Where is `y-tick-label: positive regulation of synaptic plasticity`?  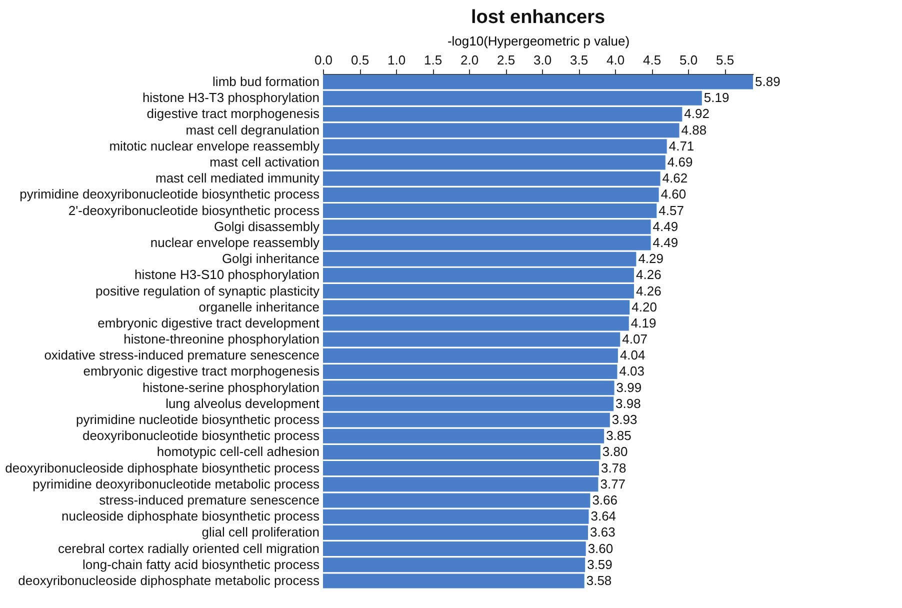
y-tick-label: positive regulation of synaptic plasticity is located at coordinates (207, 290).